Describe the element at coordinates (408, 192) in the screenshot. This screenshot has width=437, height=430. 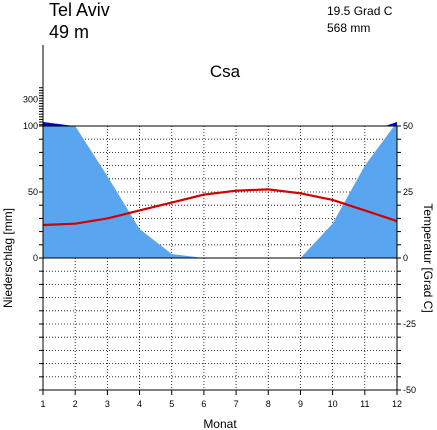
I see `right-tick-label: 25` at that location.